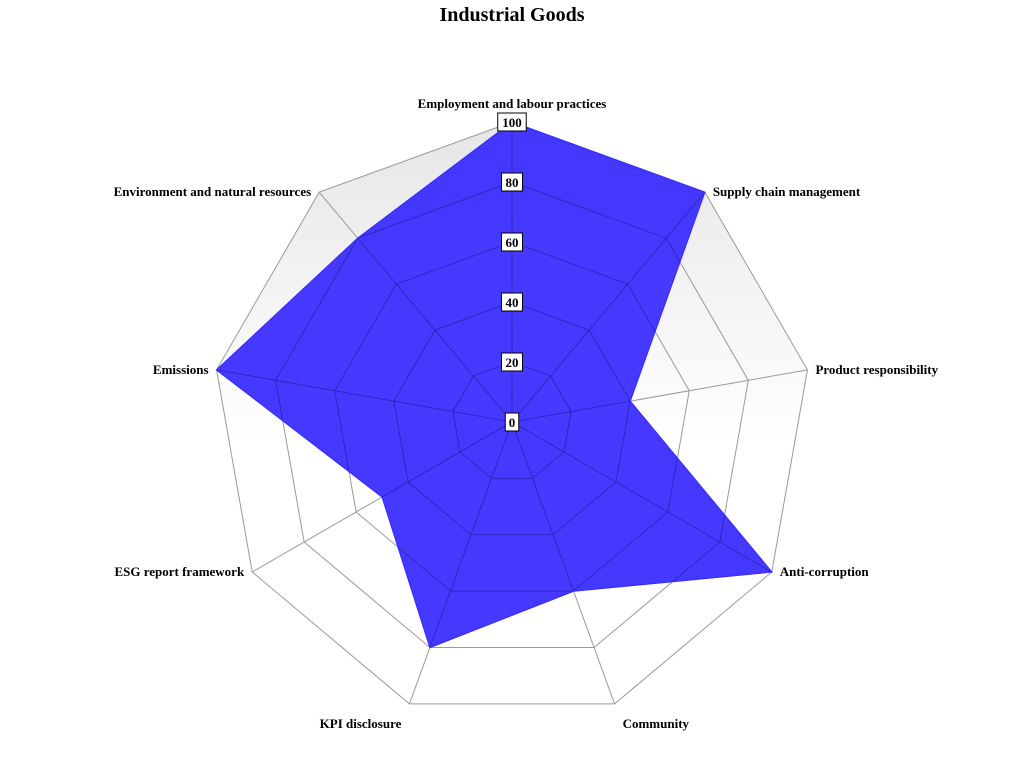 Image resolution: width=1024 pixels, height=758 pixels. What do you see at coordinates (825, 571) in the screenshot?
I see `axis-label-3: Anti-corruption` at bounding box center [825, 571].